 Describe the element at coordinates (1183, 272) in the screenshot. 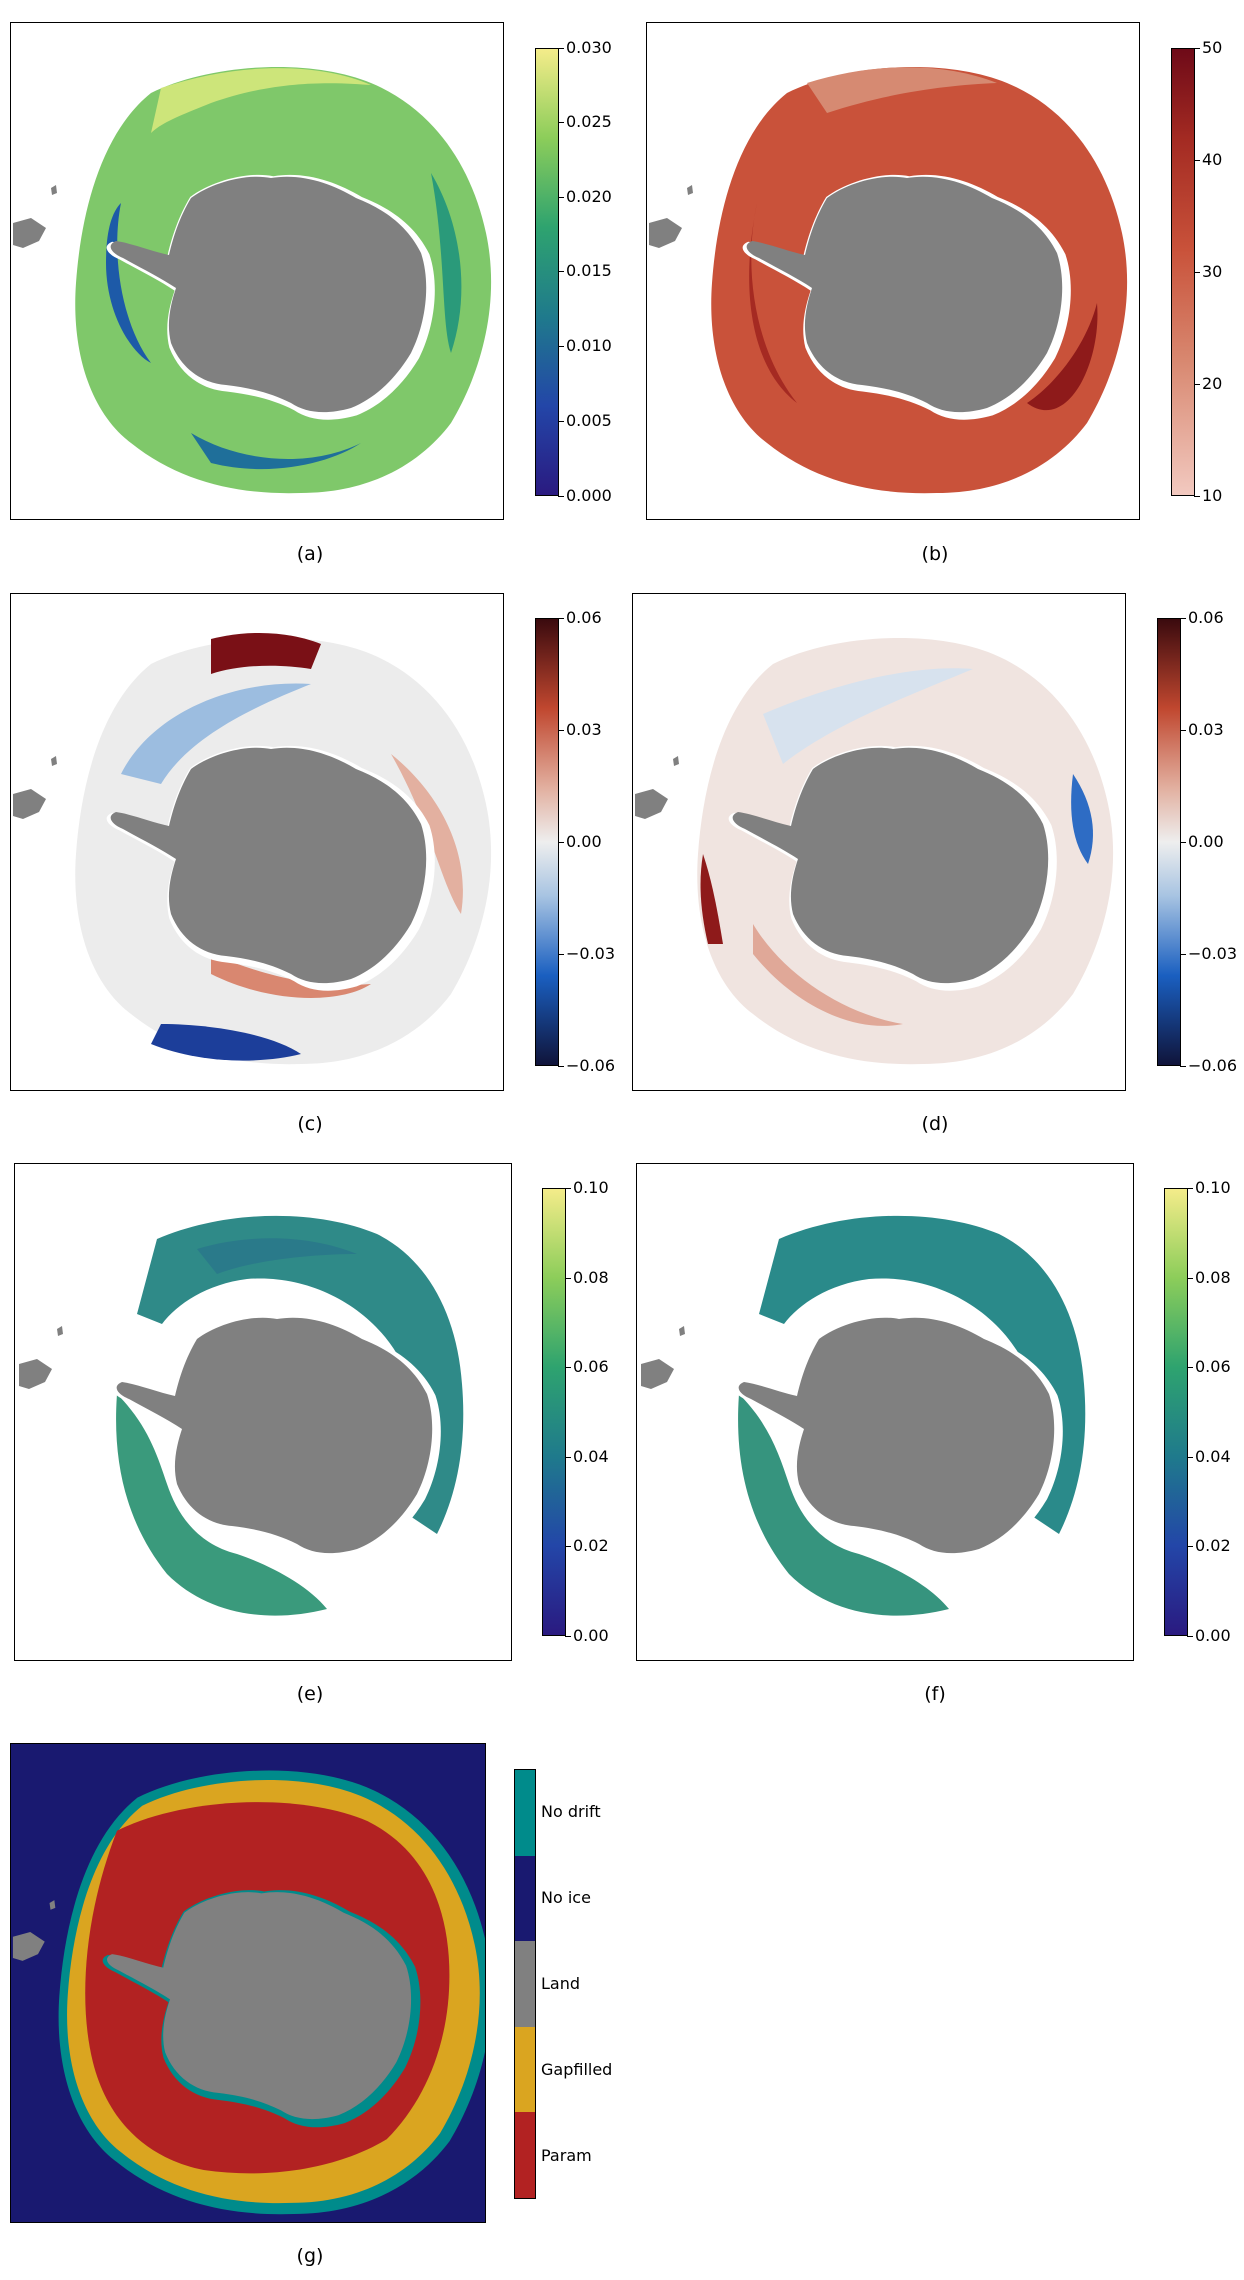

I see `colorbar-b` at that location.